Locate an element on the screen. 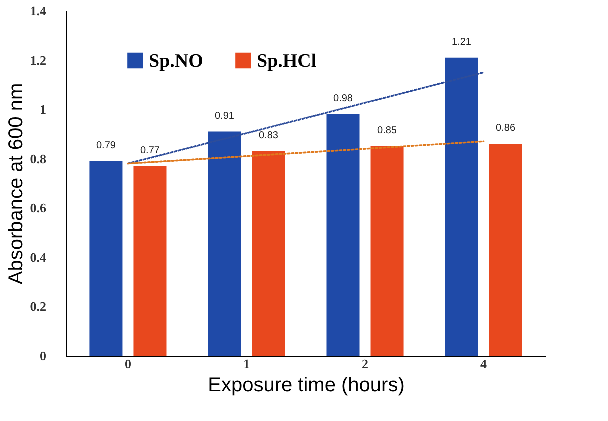  data-label: 0.77 is located at coordinates (150, 150).